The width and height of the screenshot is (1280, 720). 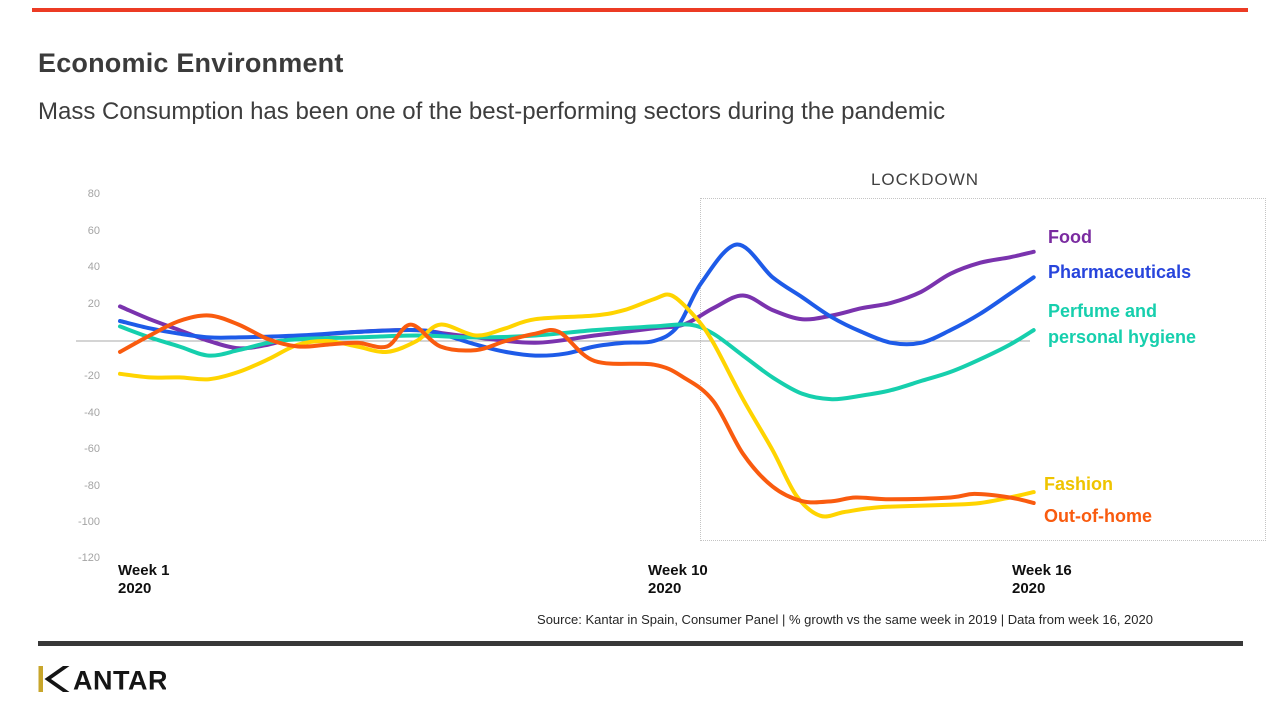 I want to click on logo-k-chevron, so click(x=57, y=679).